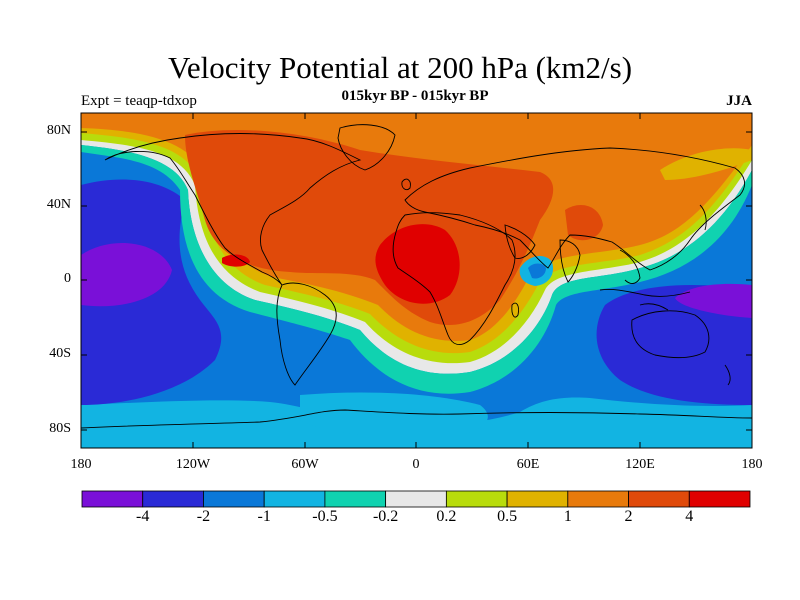  Describe the element at coordinates (143, 516) in the screenshot. I see `colorbar-tick-label: -4` at that location.